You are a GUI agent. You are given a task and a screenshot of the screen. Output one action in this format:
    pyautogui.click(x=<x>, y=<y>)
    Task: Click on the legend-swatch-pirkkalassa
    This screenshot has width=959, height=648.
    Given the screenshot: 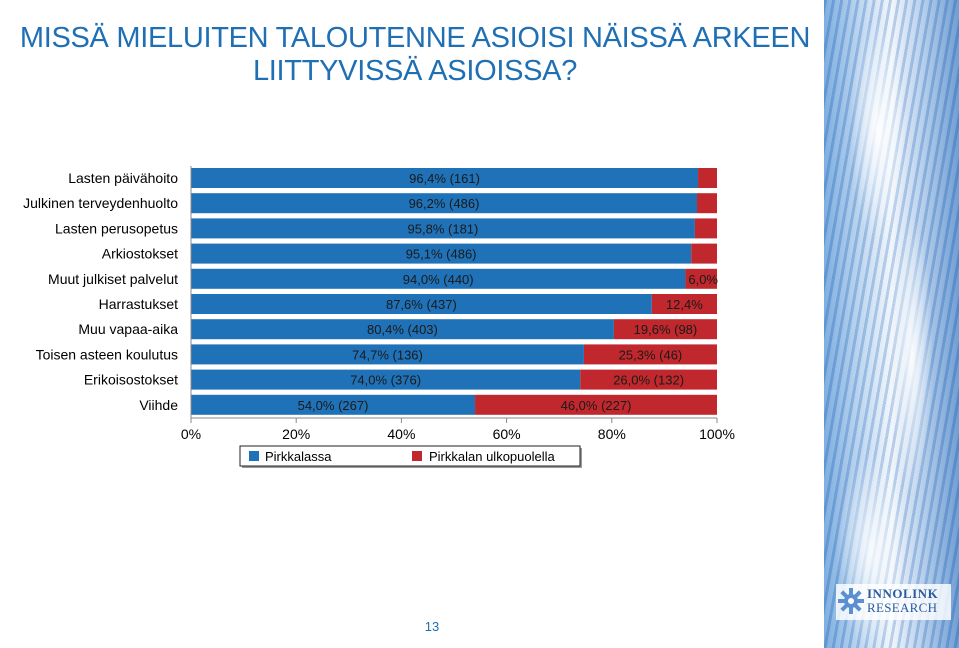 What is the action you would take?
    pyautogui.click(x=254, y=456)
    